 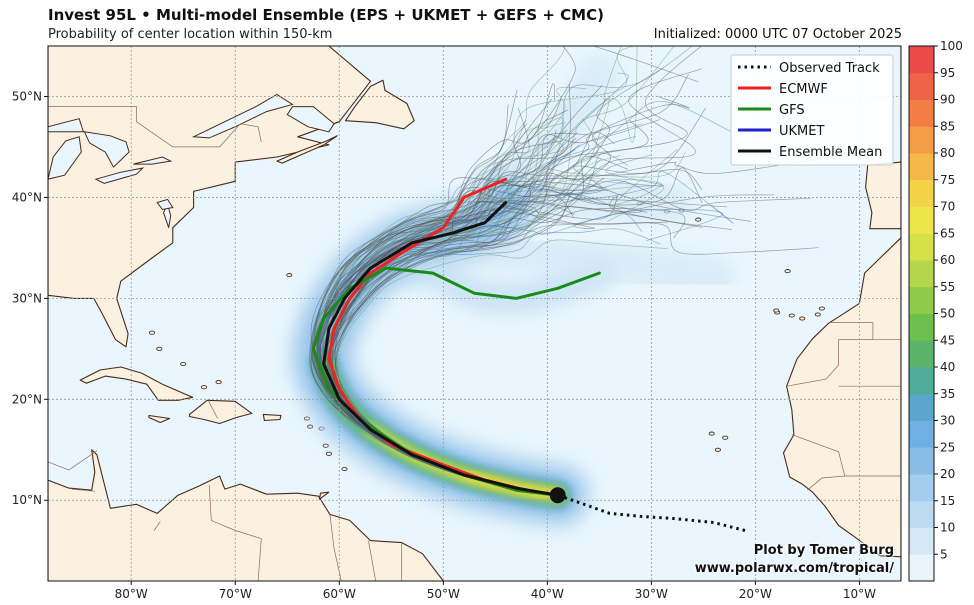 What do you see at coordinates (947, 287) in the screenshot?
I see `colorbar-tick-label: 55` at bounding box center [947, 287].